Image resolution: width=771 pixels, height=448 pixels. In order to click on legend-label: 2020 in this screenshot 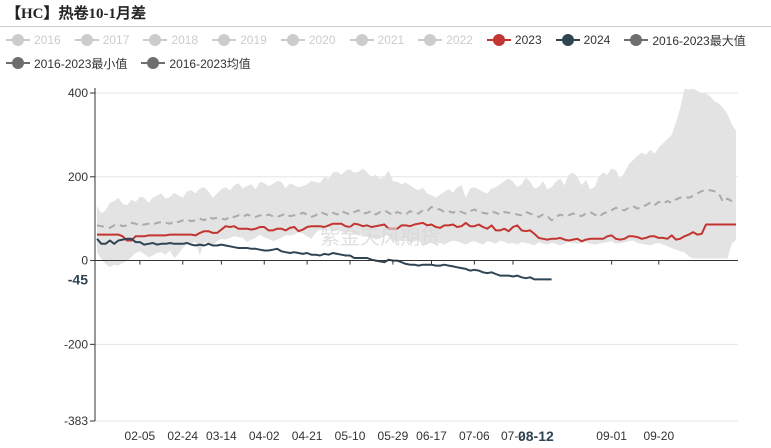, I will do `click(322, 40)`.